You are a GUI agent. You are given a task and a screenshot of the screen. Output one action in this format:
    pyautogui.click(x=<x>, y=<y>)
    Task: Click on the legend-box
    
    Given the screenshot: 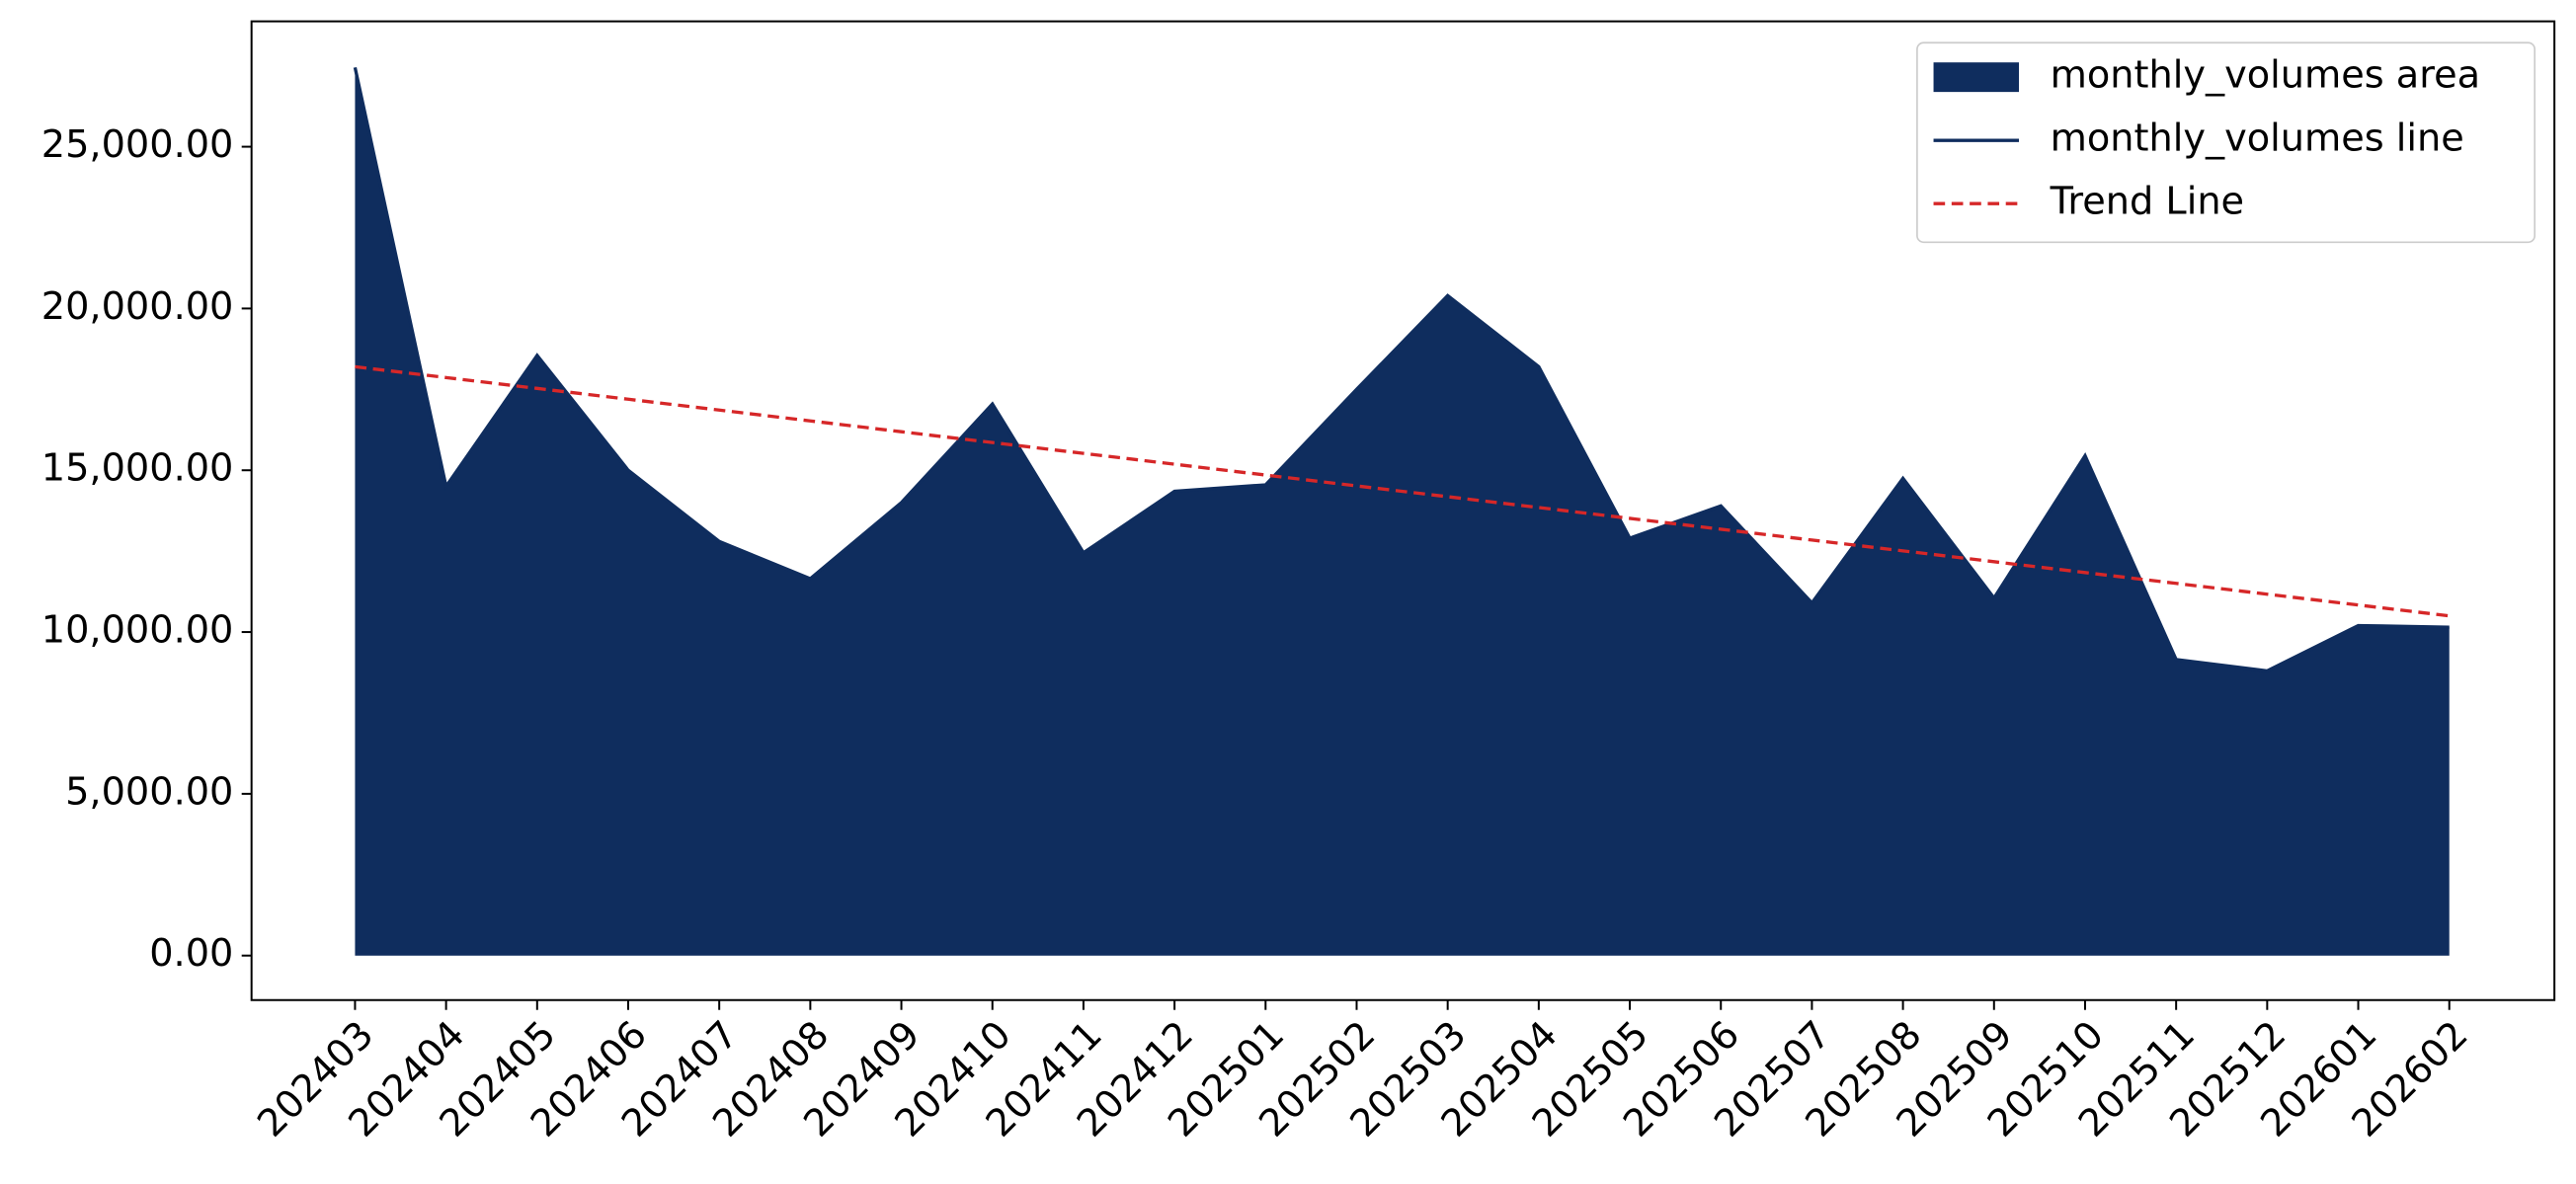 What is the action you would take?
    pyautogui.click(x=2226, y=142)
    